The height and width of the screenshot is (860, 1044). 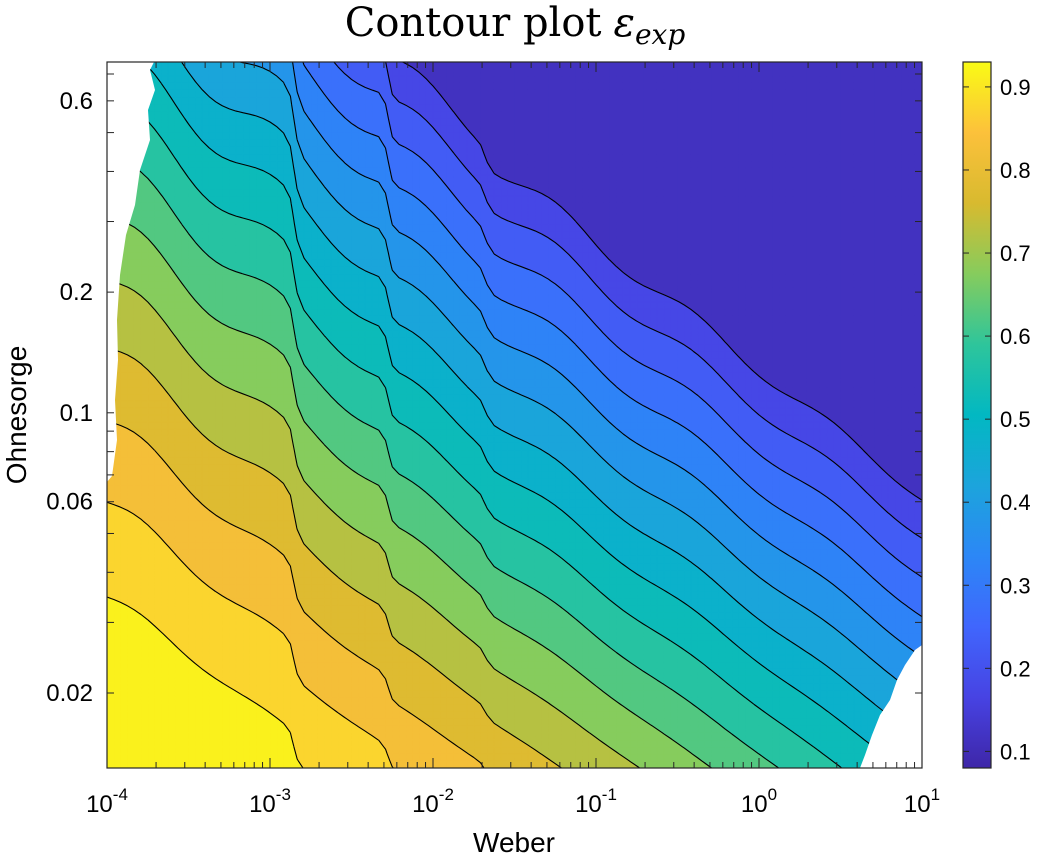 I want to click on x-tick-exponent: -2, so click(x=446, y=794).